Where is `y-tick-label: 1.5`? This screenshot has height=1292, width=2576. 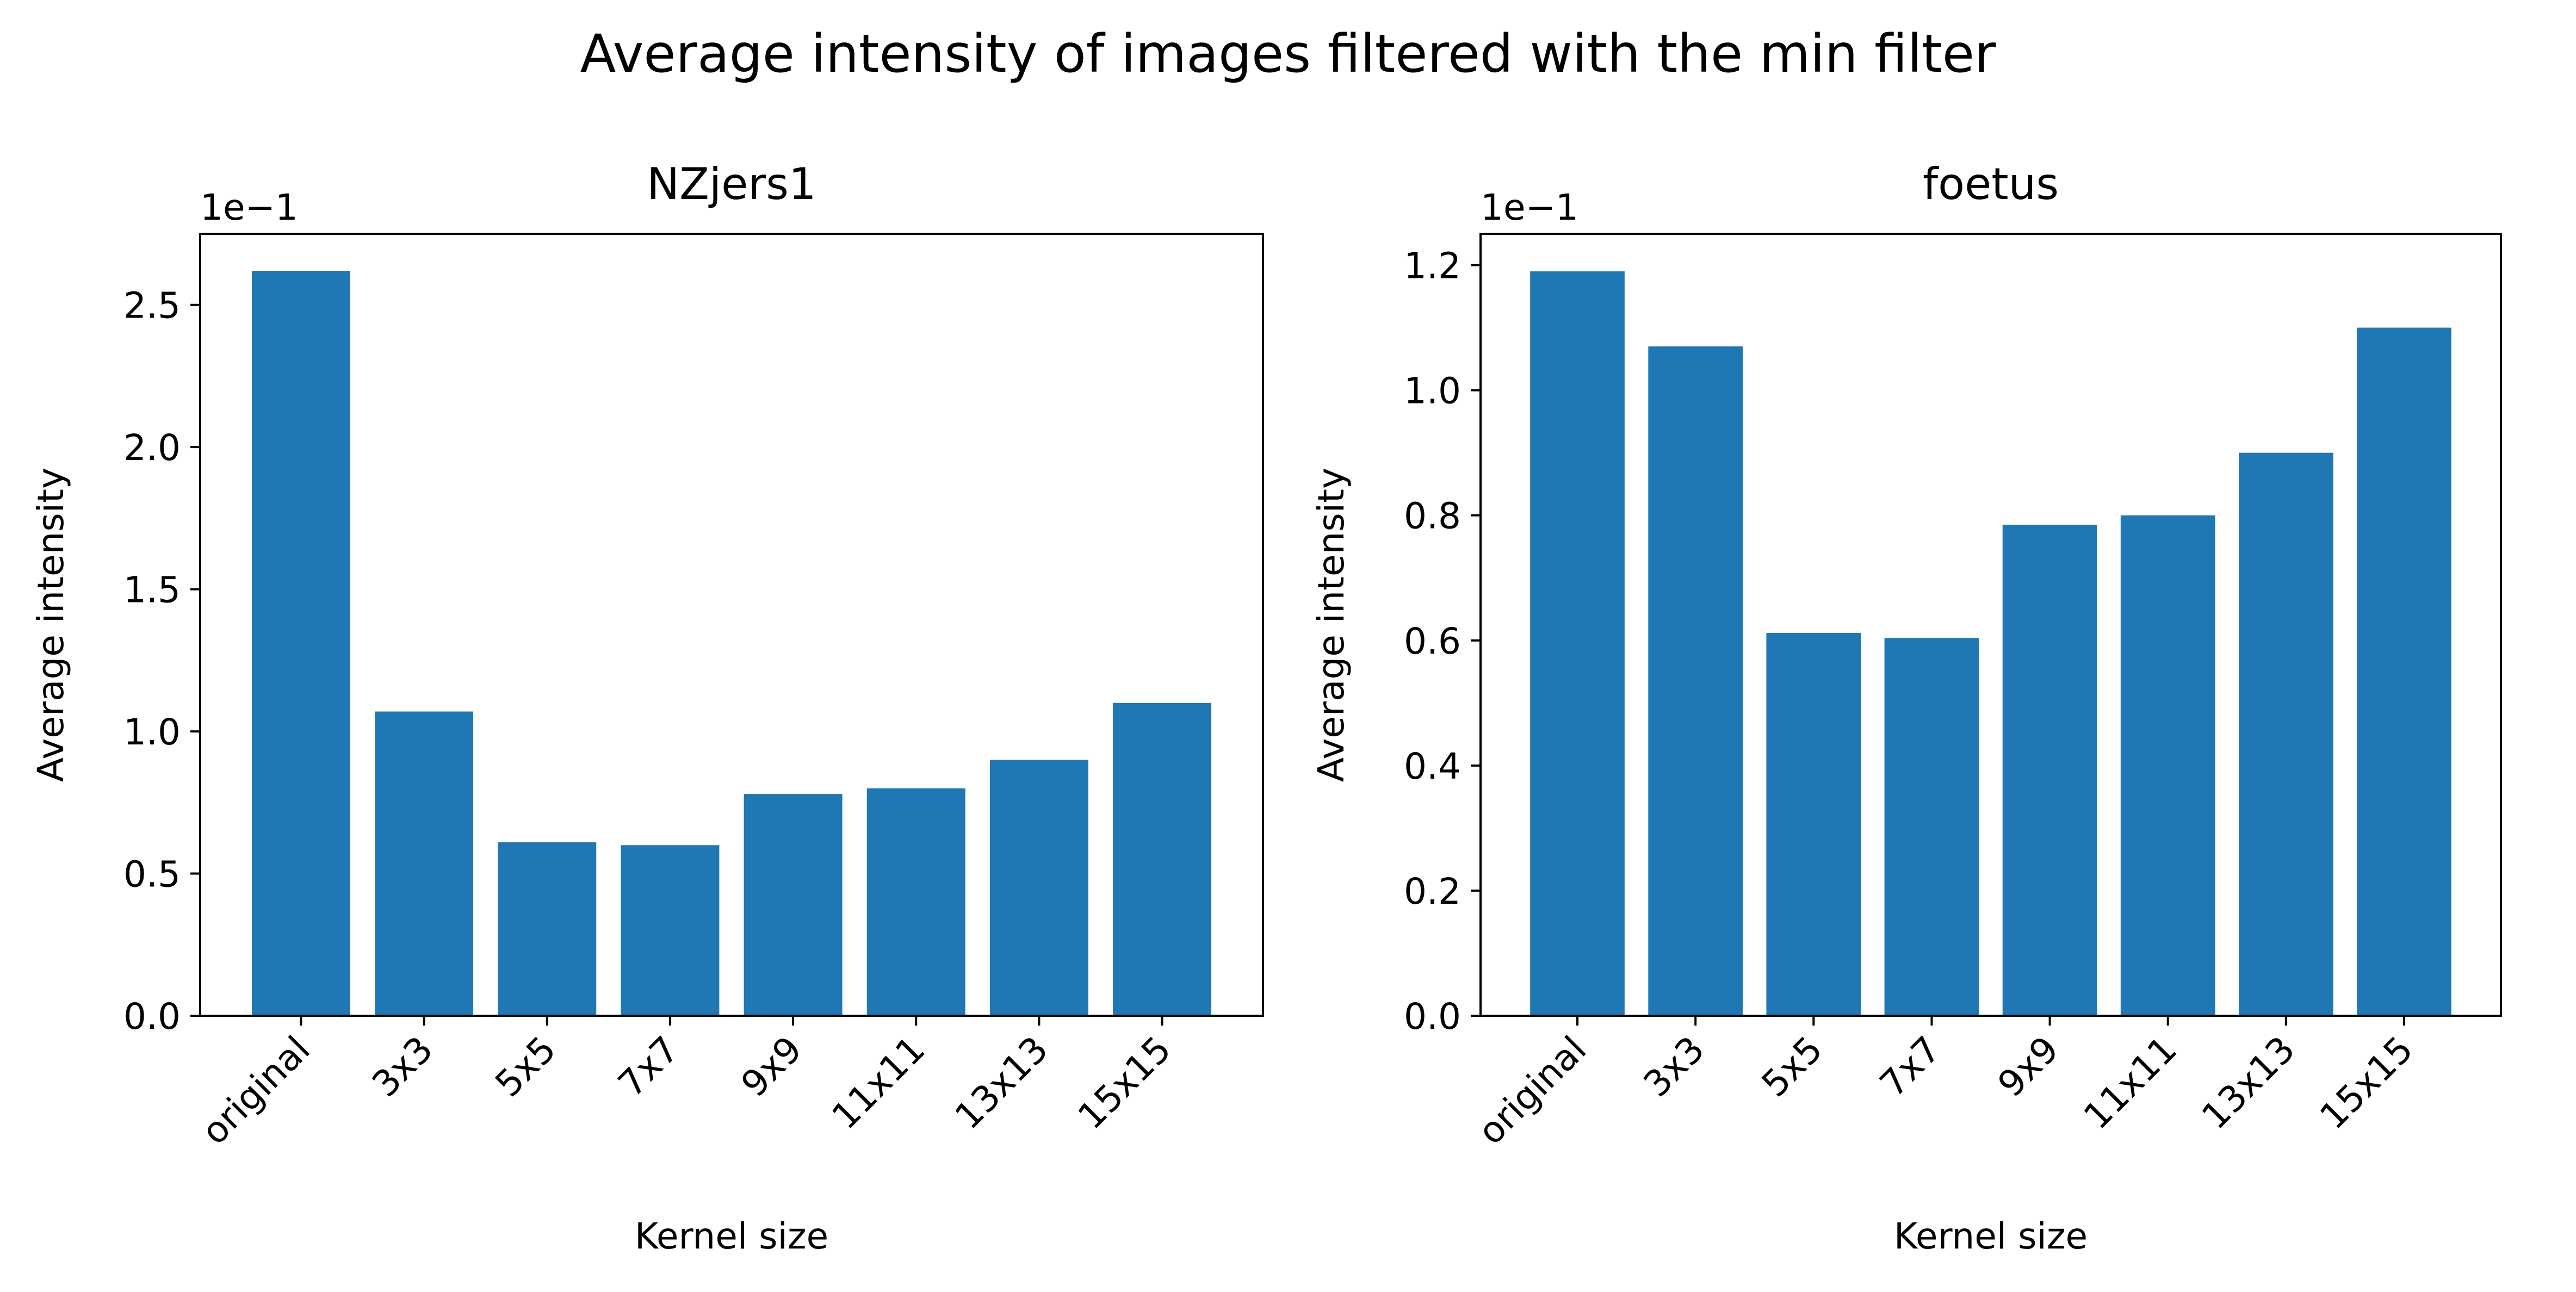 y-tick-label: 1.5 is located at coordinates (152, 590).